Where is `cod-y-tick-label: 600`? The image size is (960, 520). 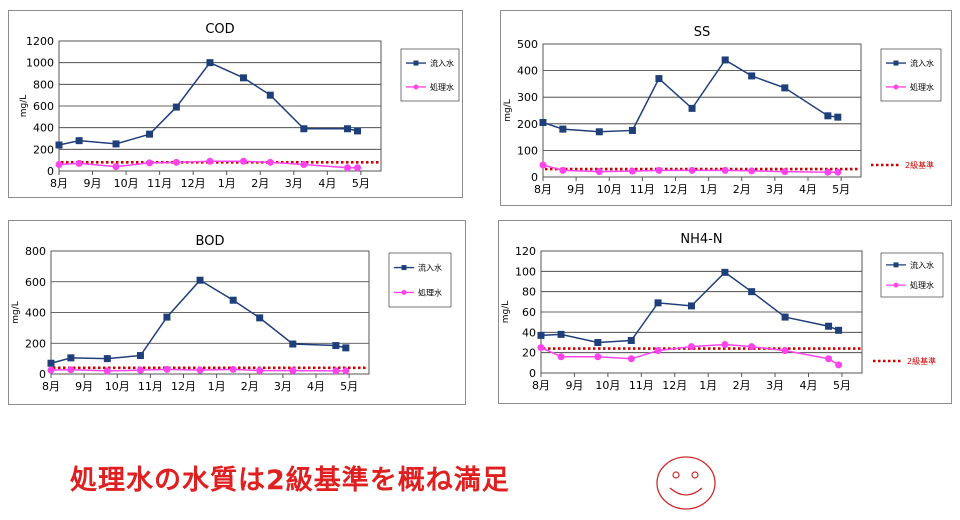
cod-y-tick-label: 600 is located at coordinates (43, 106).